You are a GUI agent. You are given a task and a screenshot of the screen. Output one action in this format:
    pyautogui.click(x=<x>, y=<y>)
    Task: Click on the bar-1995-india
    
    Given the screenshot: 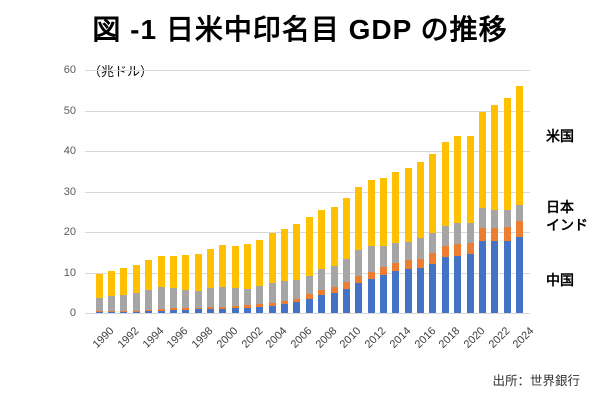 What is the action you would take?
    pyautogui.click(x=161, y=310)
    